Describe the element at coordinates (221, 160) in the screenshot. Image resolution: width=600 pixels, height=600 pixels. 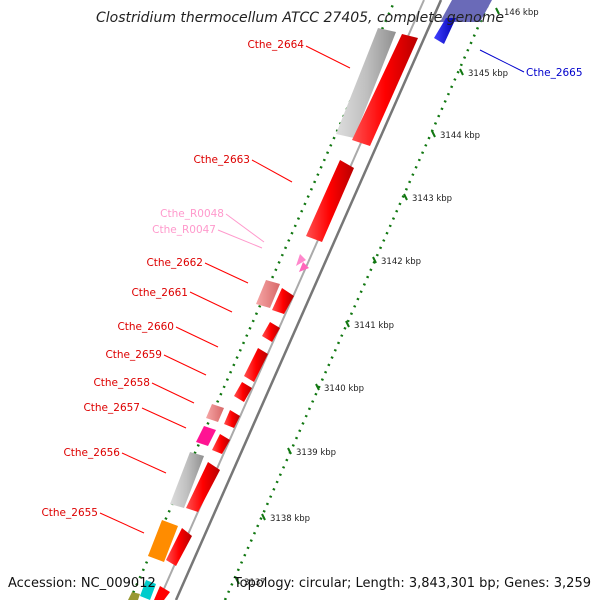
I see `label-cthe-2663: Cthe_2663` at that location.